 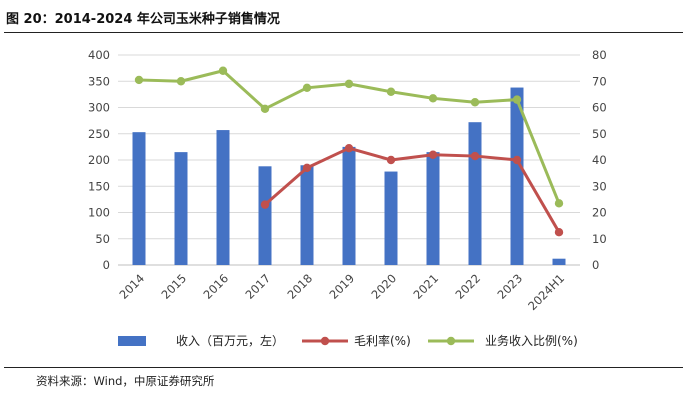 What do you see at coordinates (599, 81) in the screenshot?
I see `right-tick-label: 70` at bounding box center [599, 81].